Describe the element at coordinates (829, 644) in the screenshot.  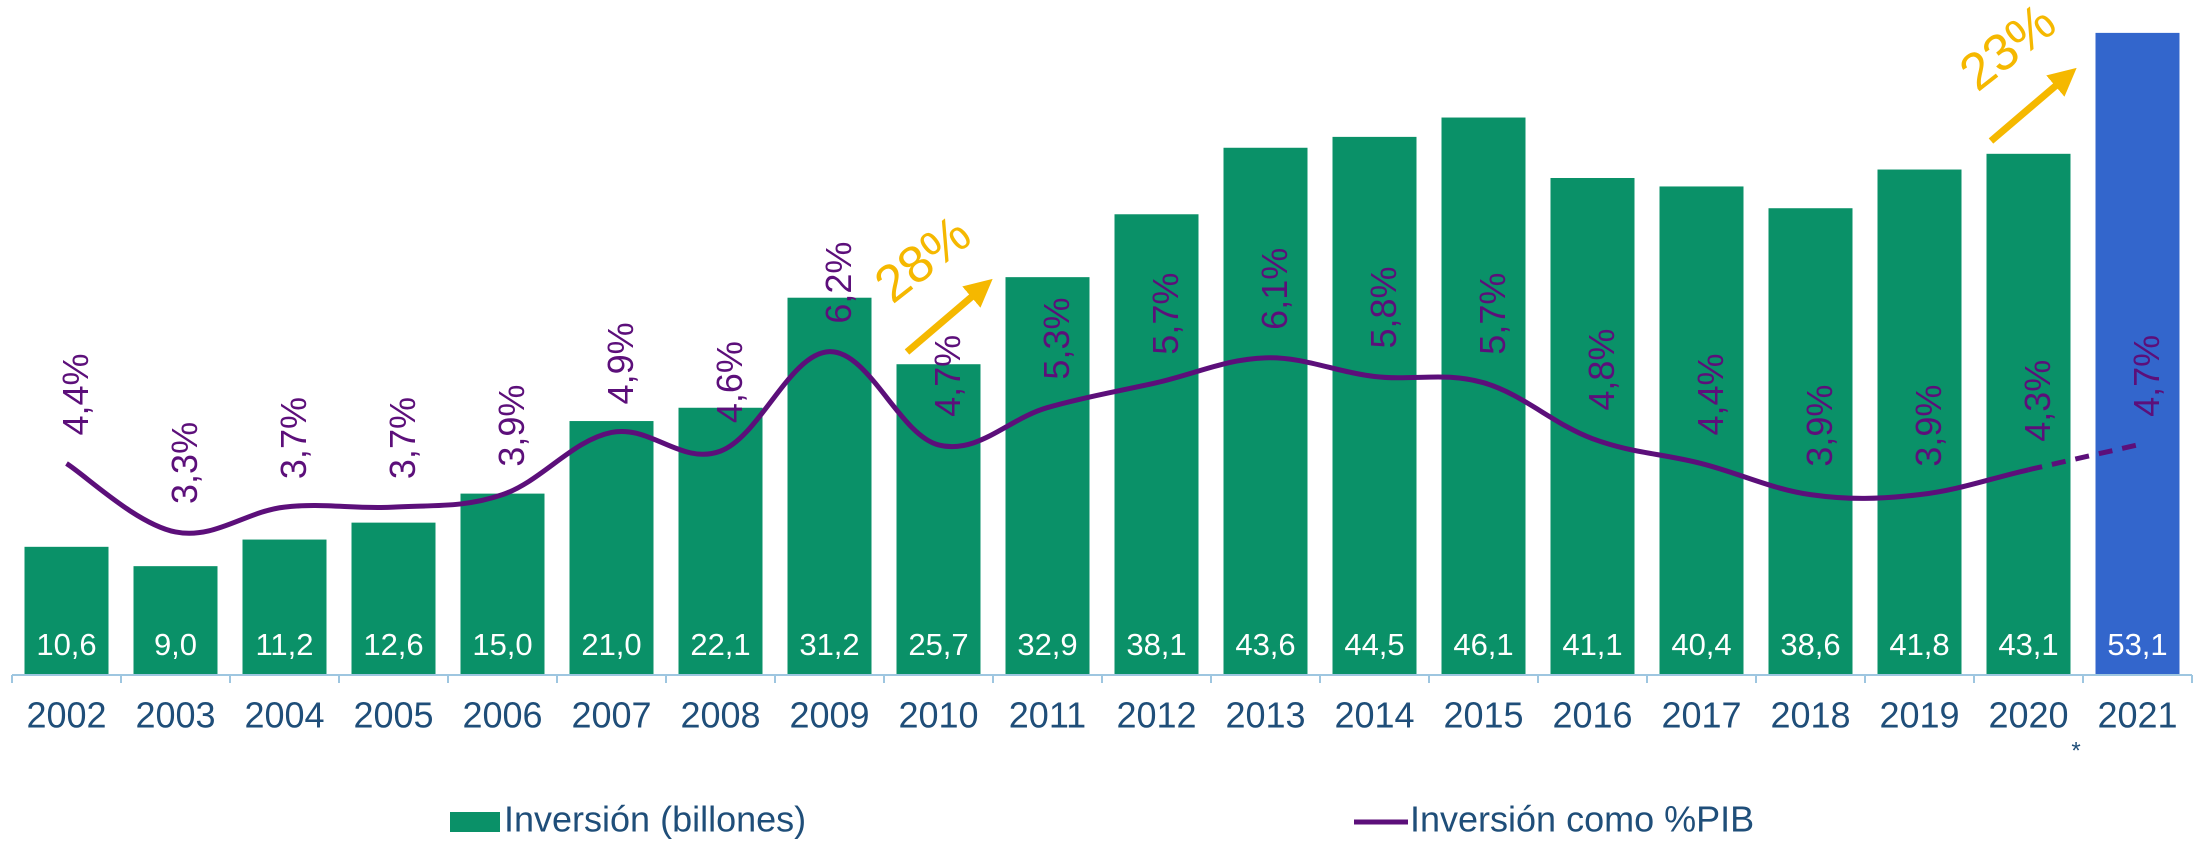
I see `bar-value-label: 31,2` at that location.